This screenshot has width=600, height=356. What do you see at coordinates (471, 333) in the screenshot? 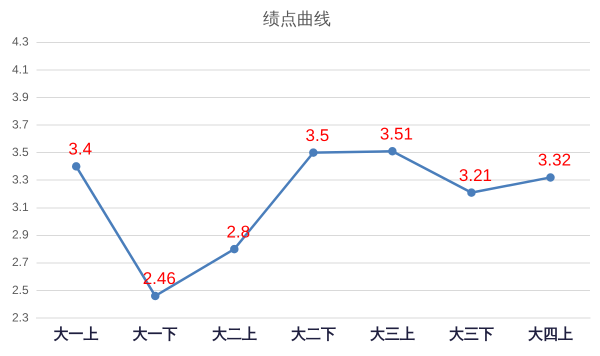
I see `x-tick-label: 大三下` at bounding box center [471, 333].